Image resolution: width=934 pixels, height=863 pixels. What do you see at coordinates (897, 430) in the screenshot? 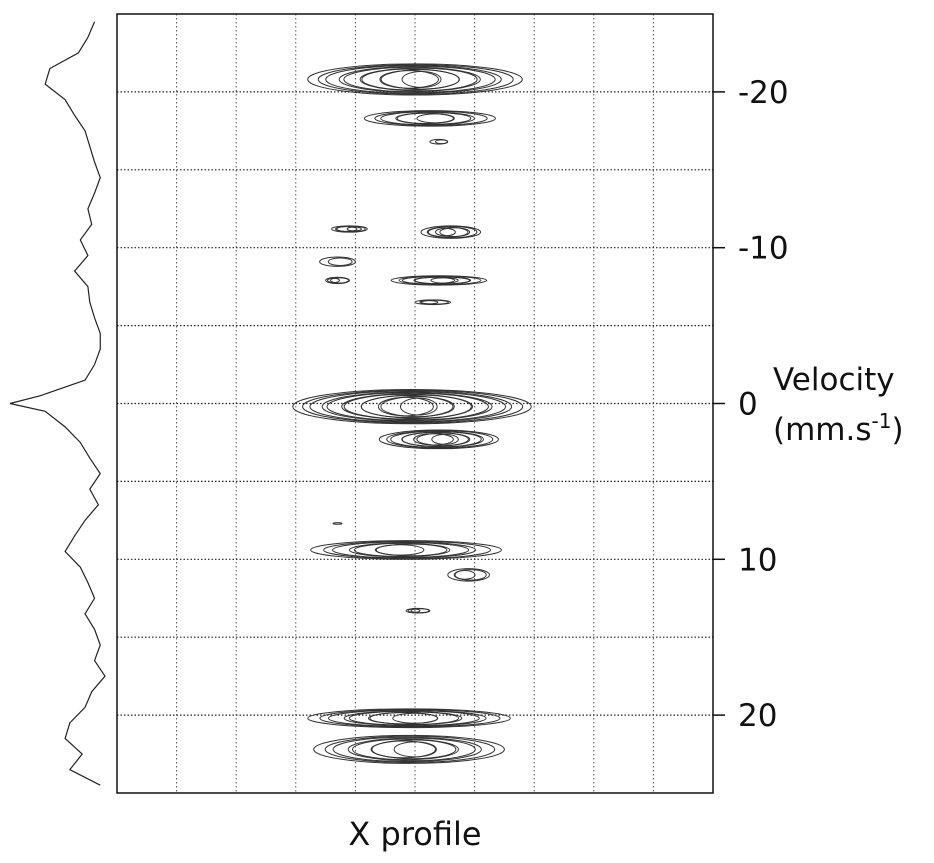
I see `y-axis-close: )` at bounding box center [897, 430].